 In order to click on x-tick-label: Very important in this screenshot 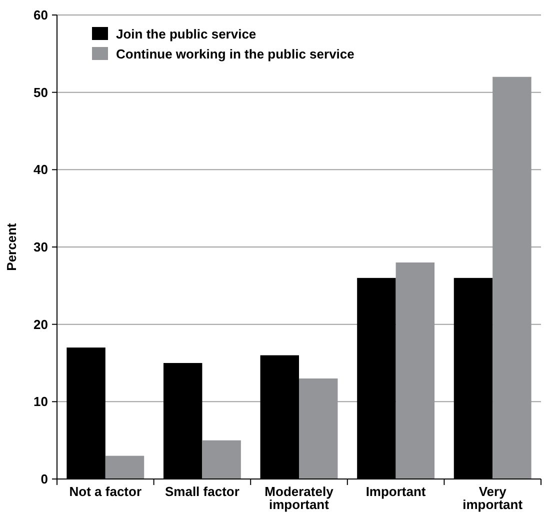, I will do `click(493, 498)`.